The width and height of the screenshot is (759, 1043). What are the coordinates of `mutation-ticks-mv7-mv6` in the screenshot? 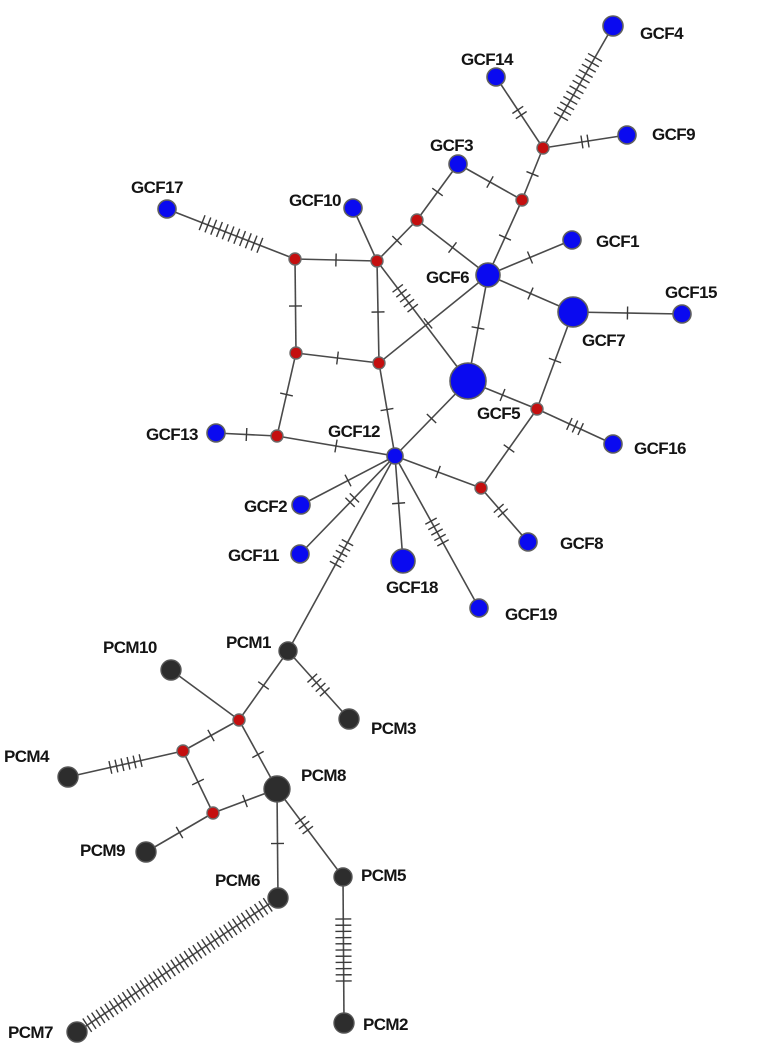 It's located at (532, 174).